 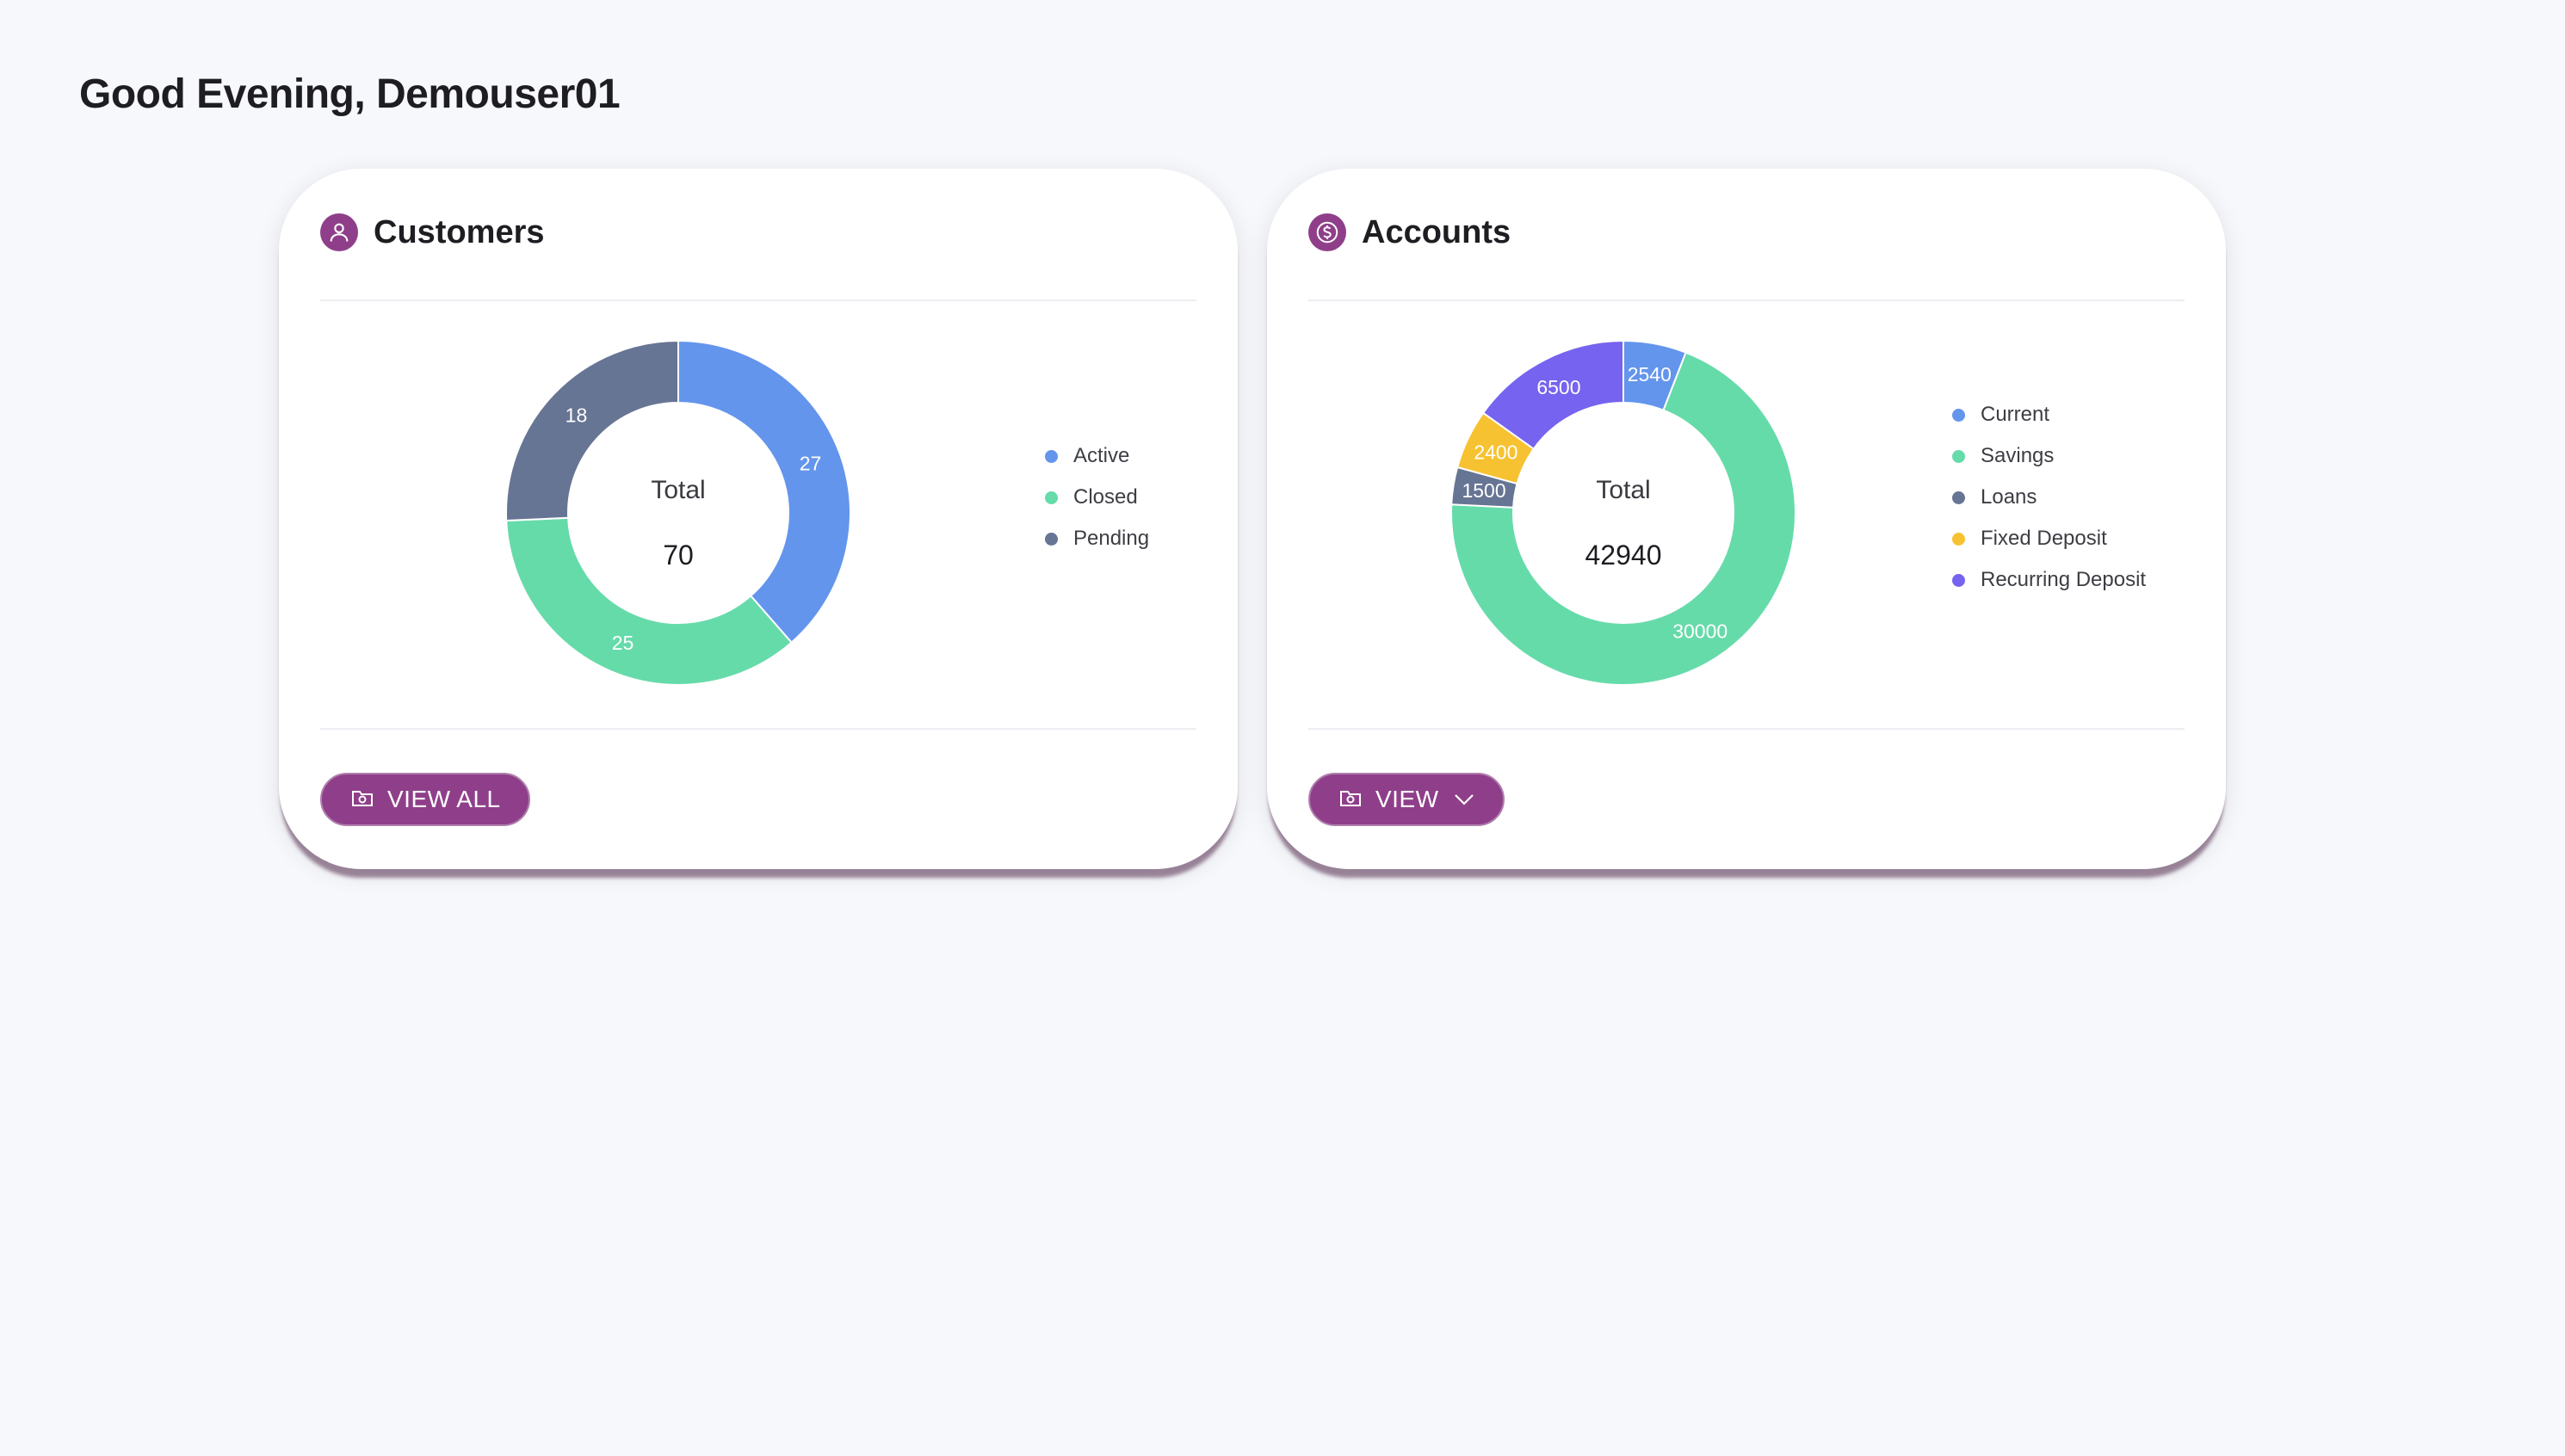 What do you see at coordinates (577, 416) in the screenshot?
I see `donut-value-label: 18` at bounding box center [577, 416].